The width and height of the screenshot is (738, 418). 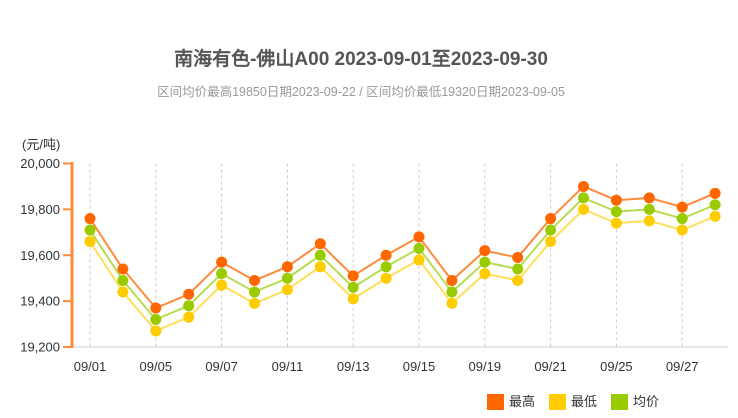 I want to click on chart-title: 南海有色-佛山A00 2023-09-01至2023-09-30, so click(x=361, y=59).